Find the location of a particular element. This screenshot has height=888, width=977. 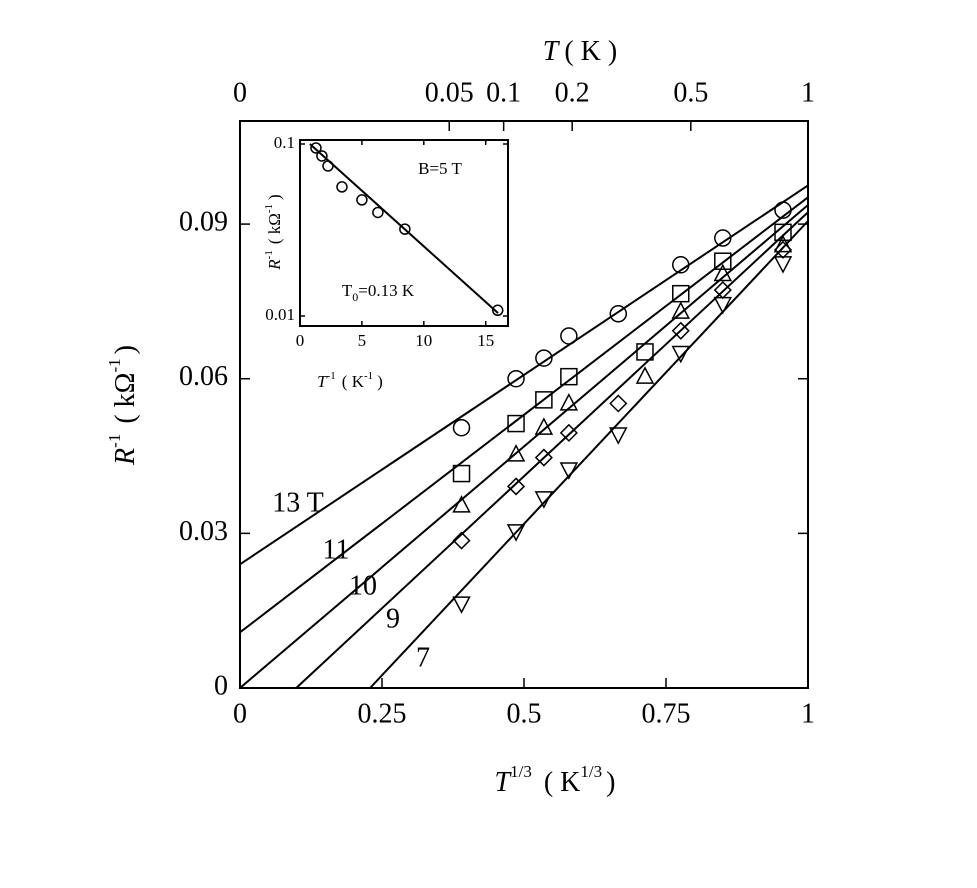

top-x-tick-label: 0 is located at coordinates (240, 92).